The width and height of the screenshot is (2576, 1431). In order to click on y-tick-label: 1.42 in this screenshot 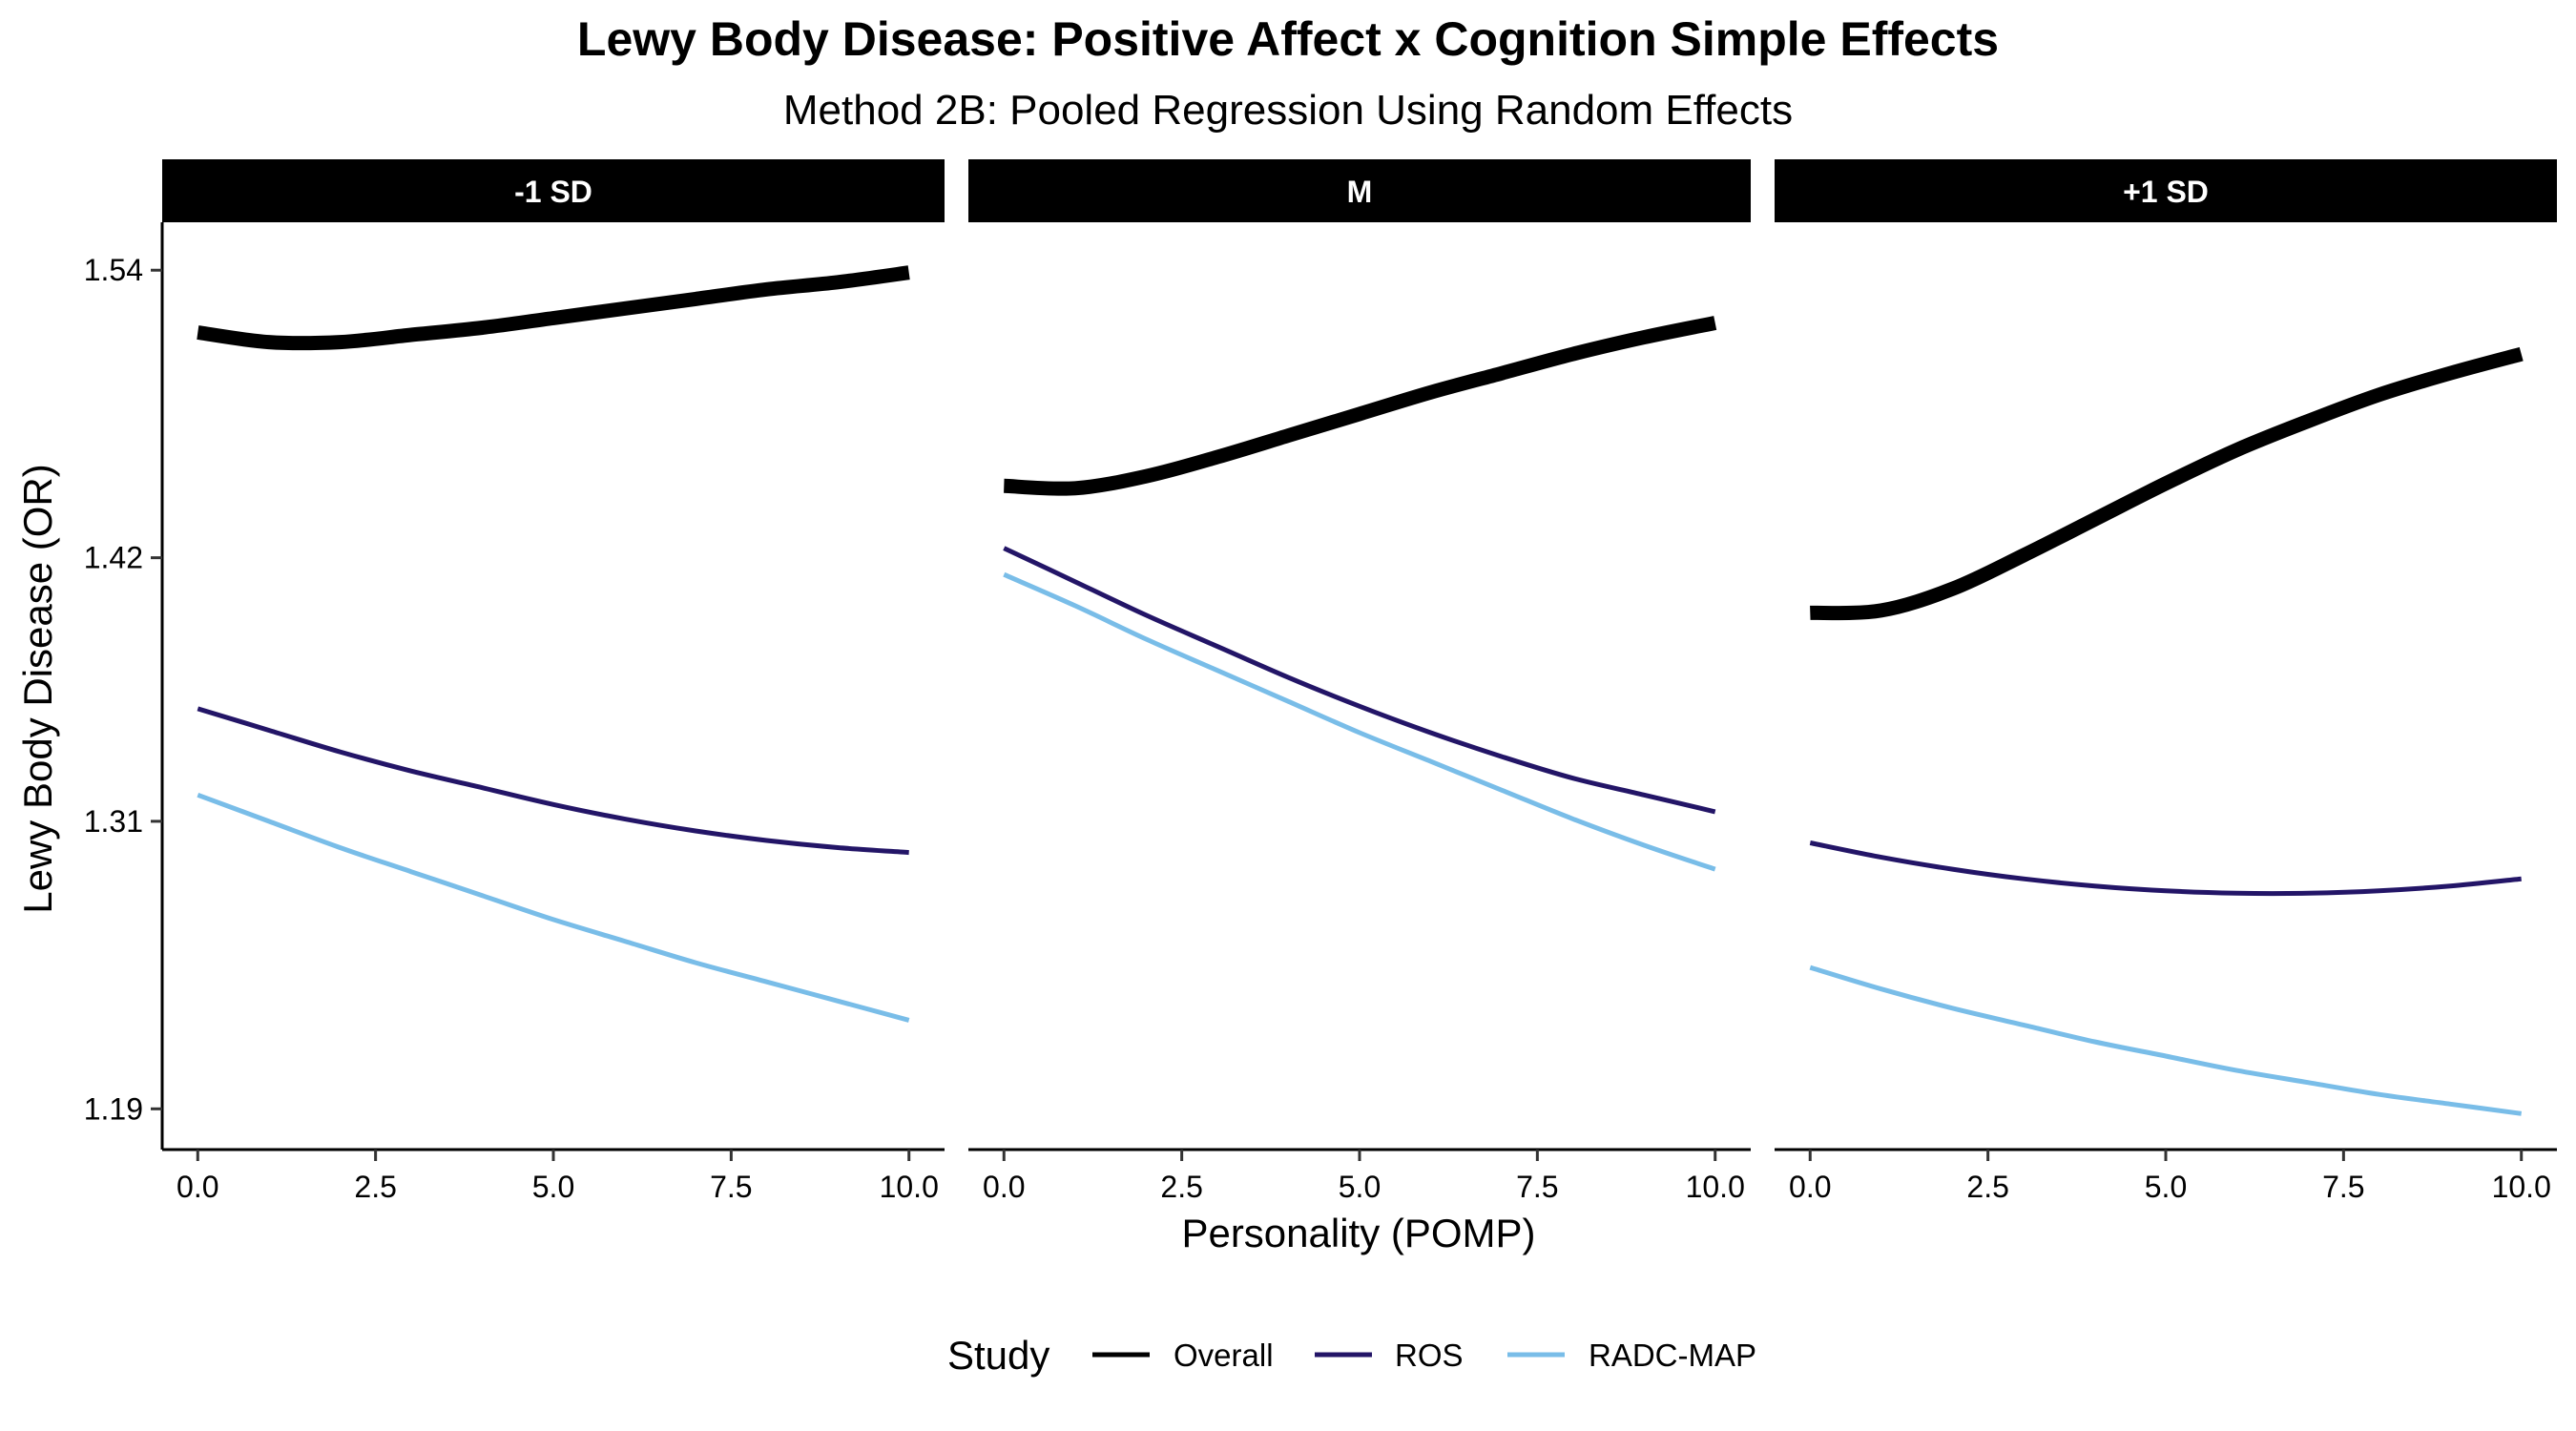, I will do `click(113, 558)`.